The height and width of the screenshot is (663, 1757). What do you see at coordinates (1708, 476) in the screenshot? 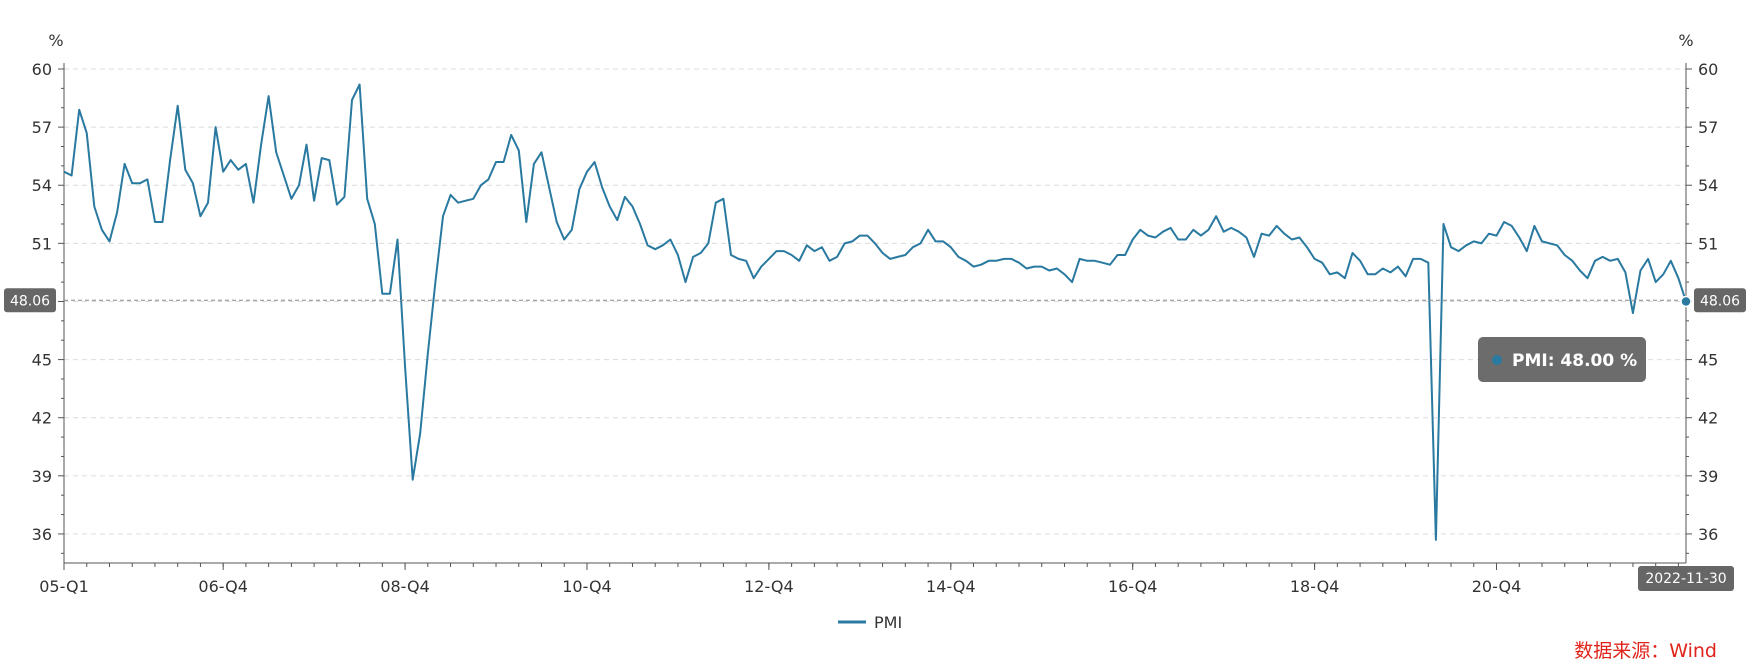
I see `y-tick-label-right: 39` at bounding box center [1708, 476].